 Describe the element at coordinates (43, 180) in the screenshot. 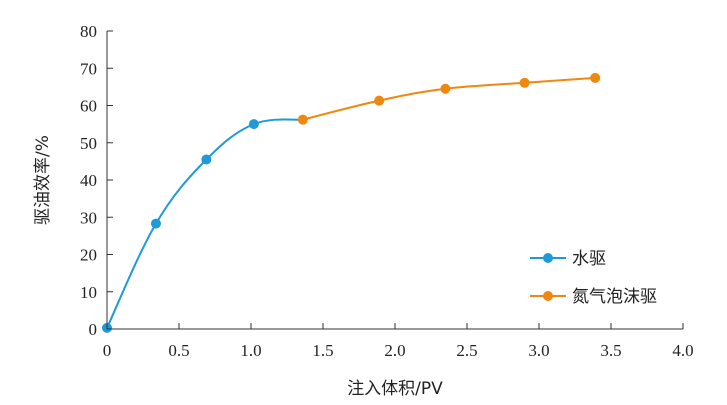

I see `y-axis-title: 驱油效率/%` at that location.